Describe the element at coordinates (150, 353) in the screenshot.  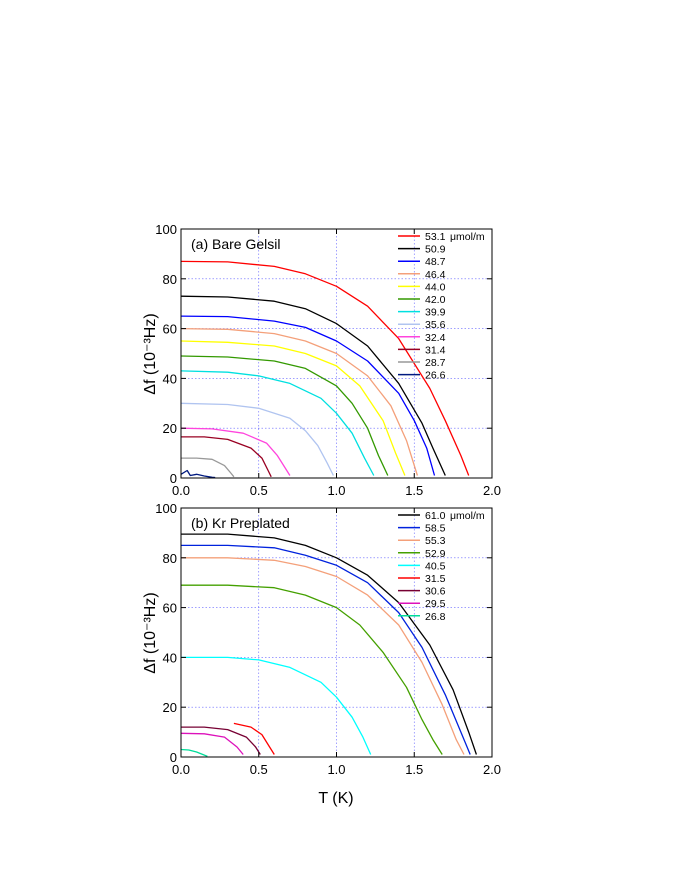
I see `y-axis-label-a: Δf (10⁻³Hz)` at that location.